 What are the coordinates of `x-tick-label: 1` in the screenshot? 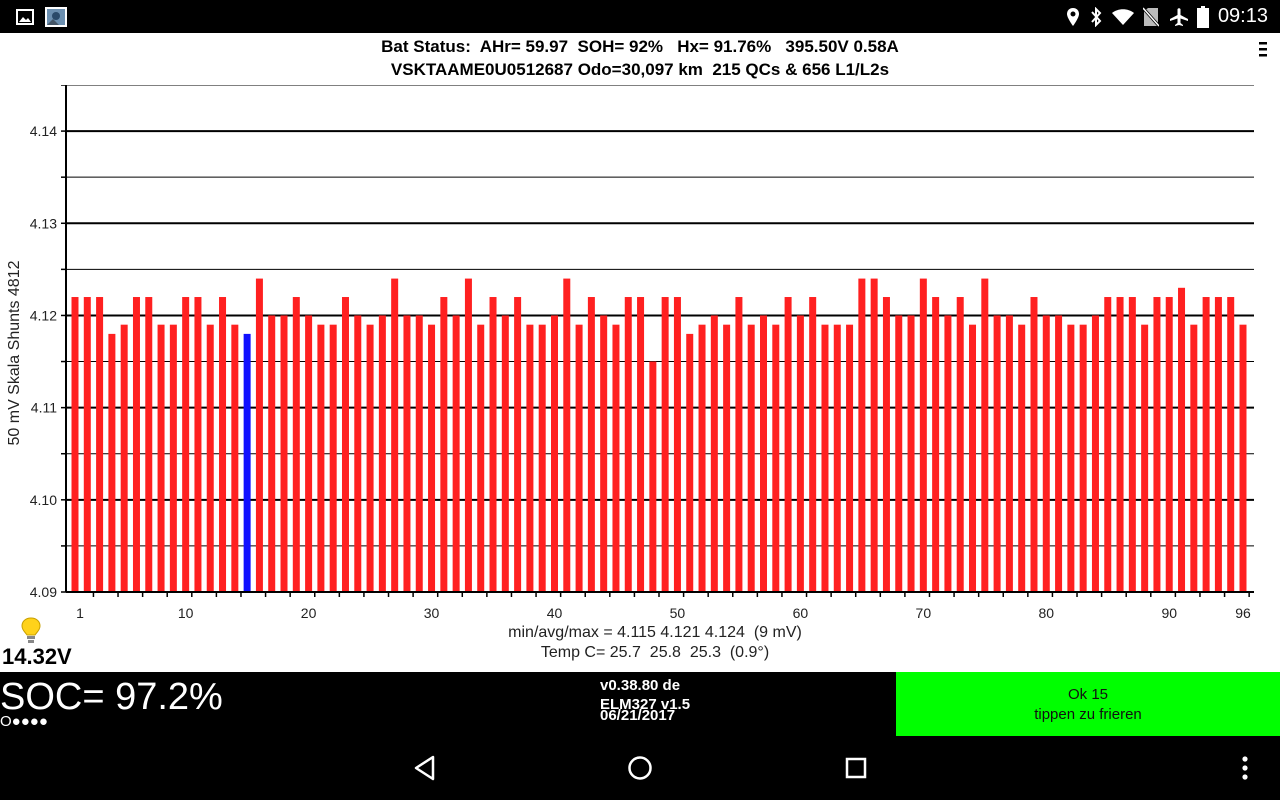 It's located at (80, 613).